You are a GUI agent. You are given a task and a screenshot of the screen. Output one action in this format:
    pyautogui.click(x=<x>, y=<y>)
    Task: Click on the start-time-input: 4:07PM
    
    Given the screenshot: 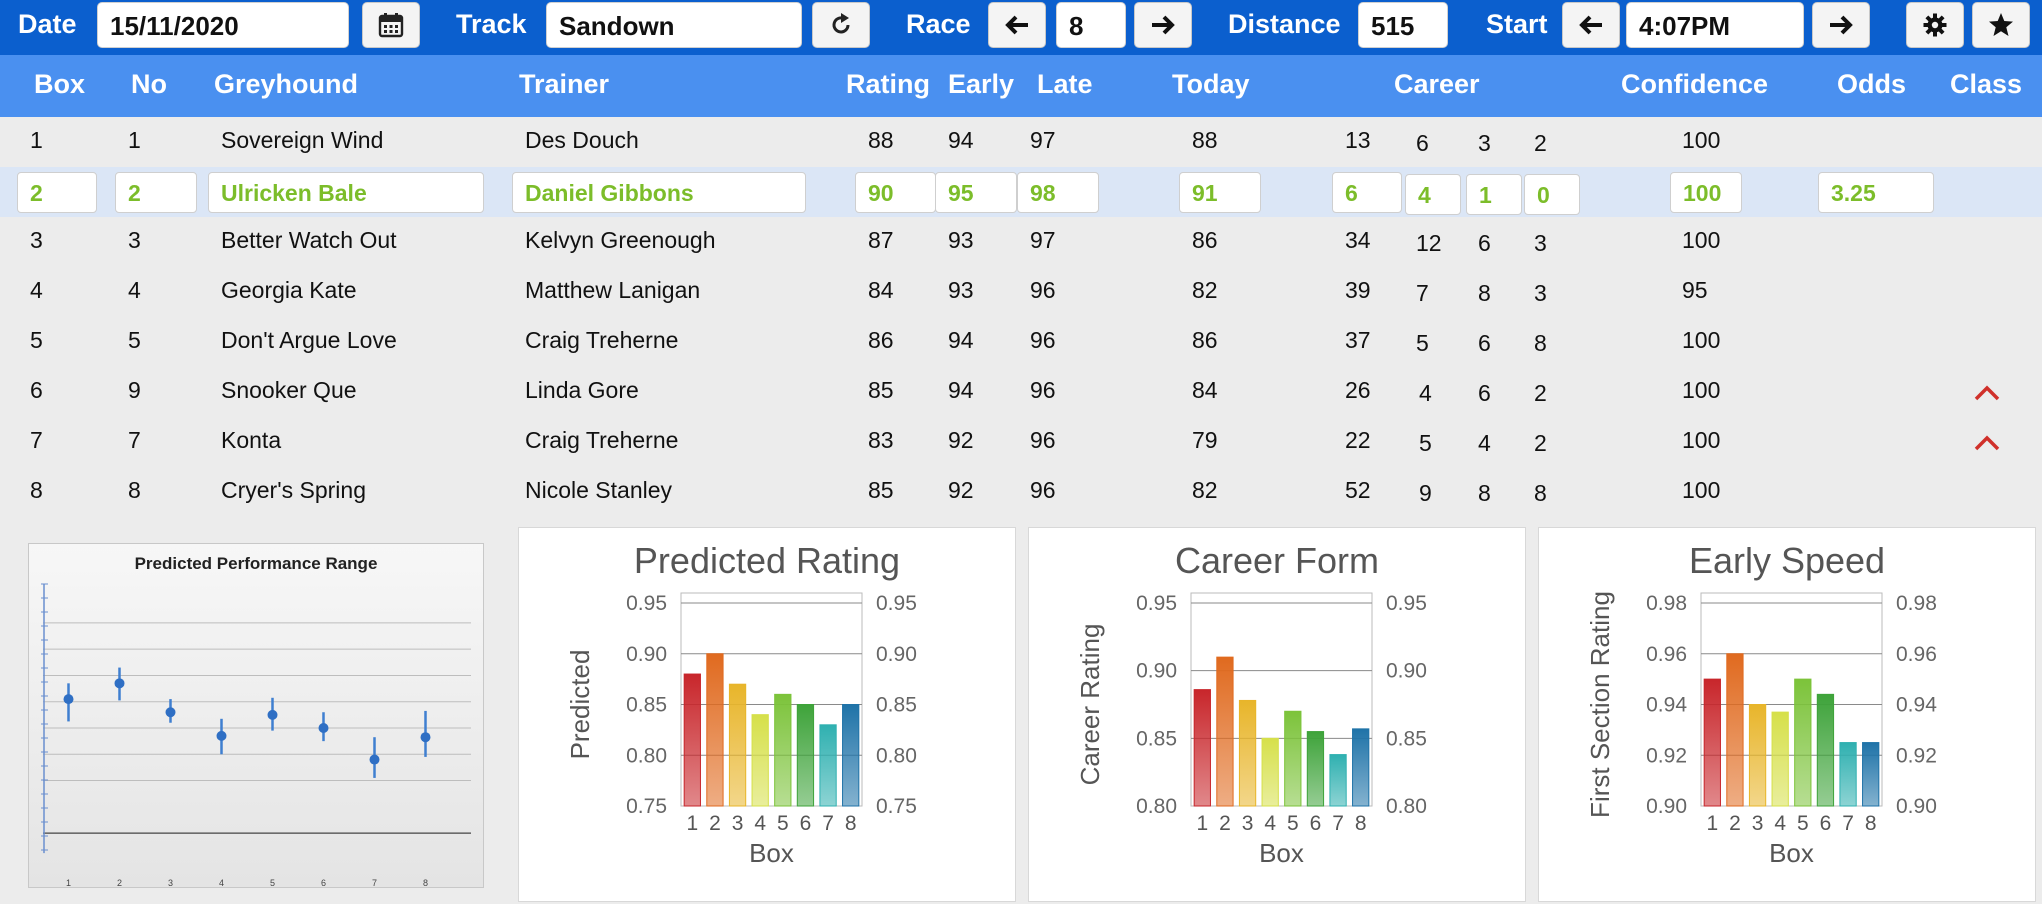 What is the action you would take?
    pyautogui.click(x=1715, y=25)
    